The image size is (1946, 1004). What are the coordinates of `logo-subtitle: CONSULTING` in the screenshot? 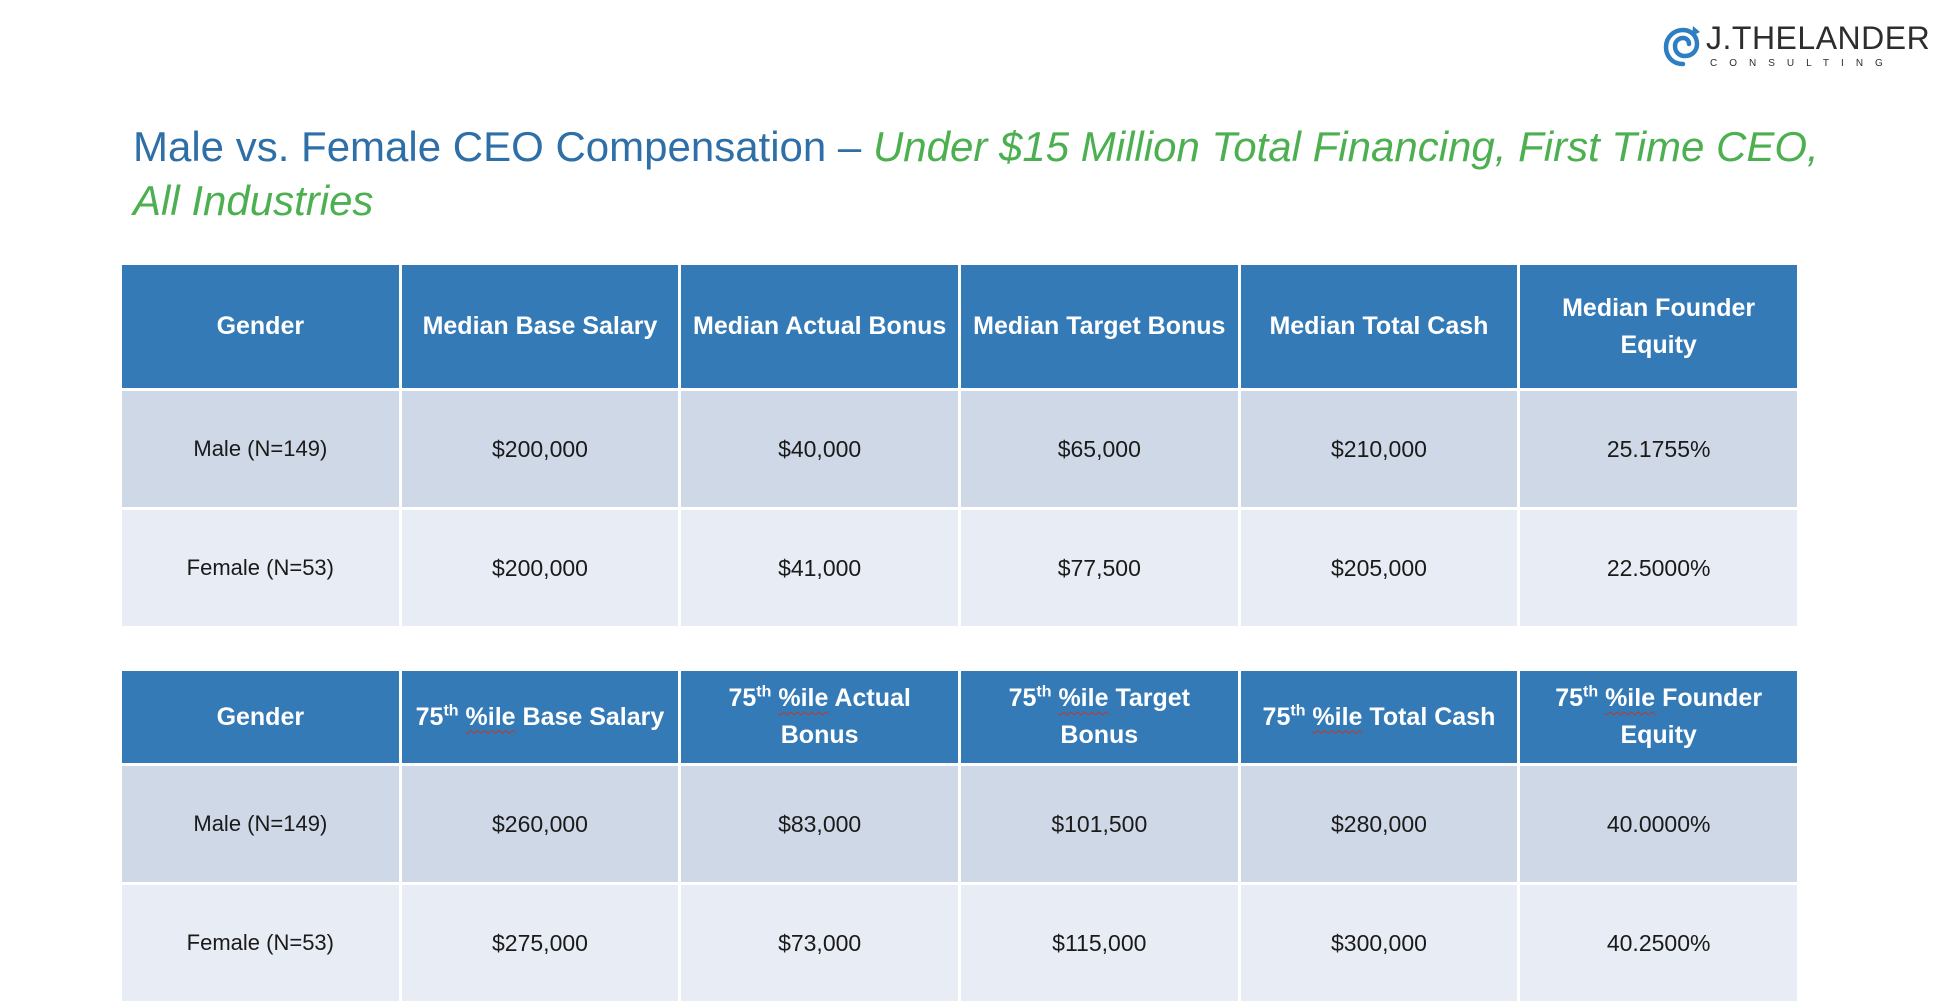 It's located at (1802, 63).